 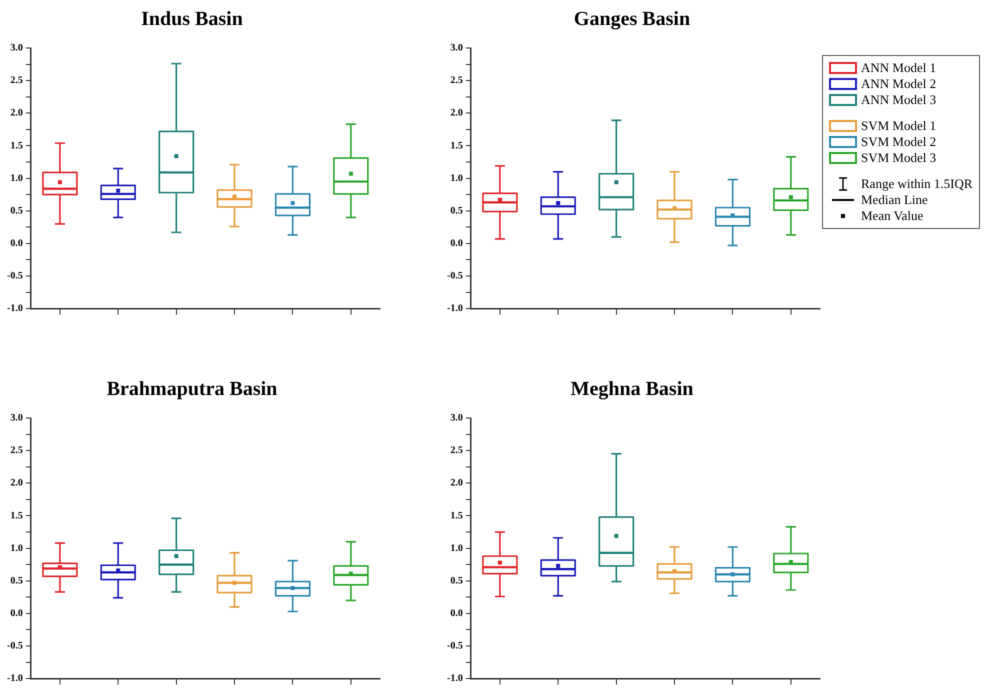 What do you see at coordinates (898, 158) in the screenshot?
I see `legend-label: SVM Model 3` at bounding box center [898, 158].